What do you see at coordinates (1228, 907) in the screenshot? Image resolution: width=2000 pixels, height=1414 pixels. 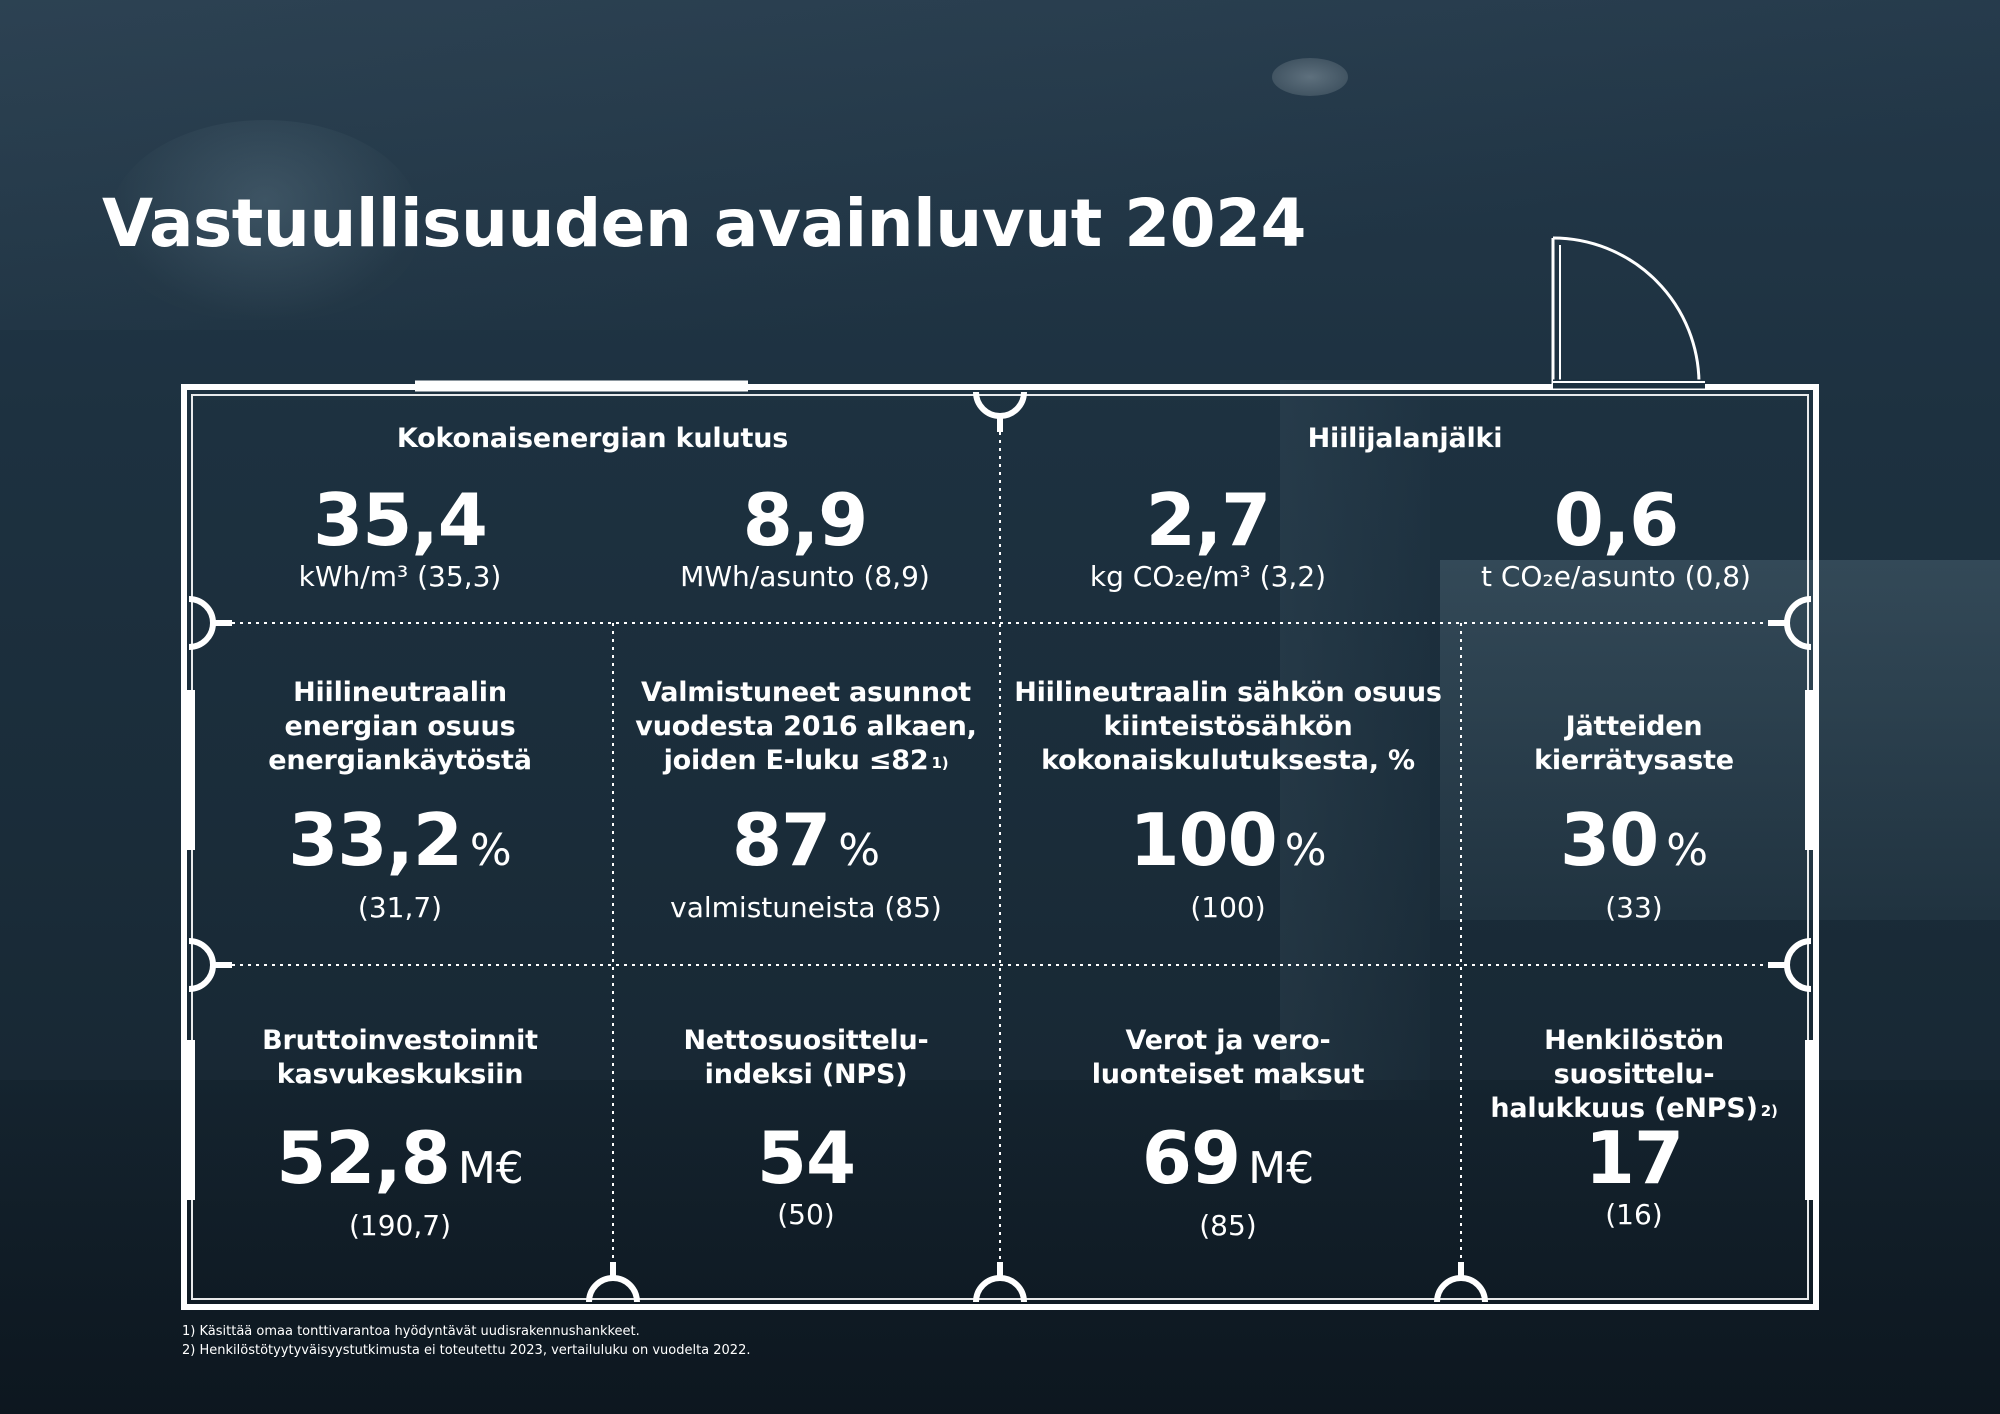 I see `metric-sub: (100)` at bounding box center [1228, 907].